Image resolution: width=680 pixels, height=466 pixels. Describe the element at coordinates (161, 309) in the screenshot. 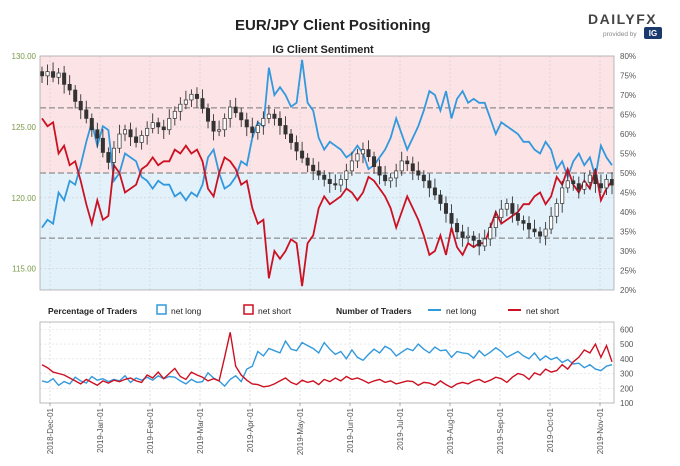

I see `legend-pct-long-swatch` at that location.